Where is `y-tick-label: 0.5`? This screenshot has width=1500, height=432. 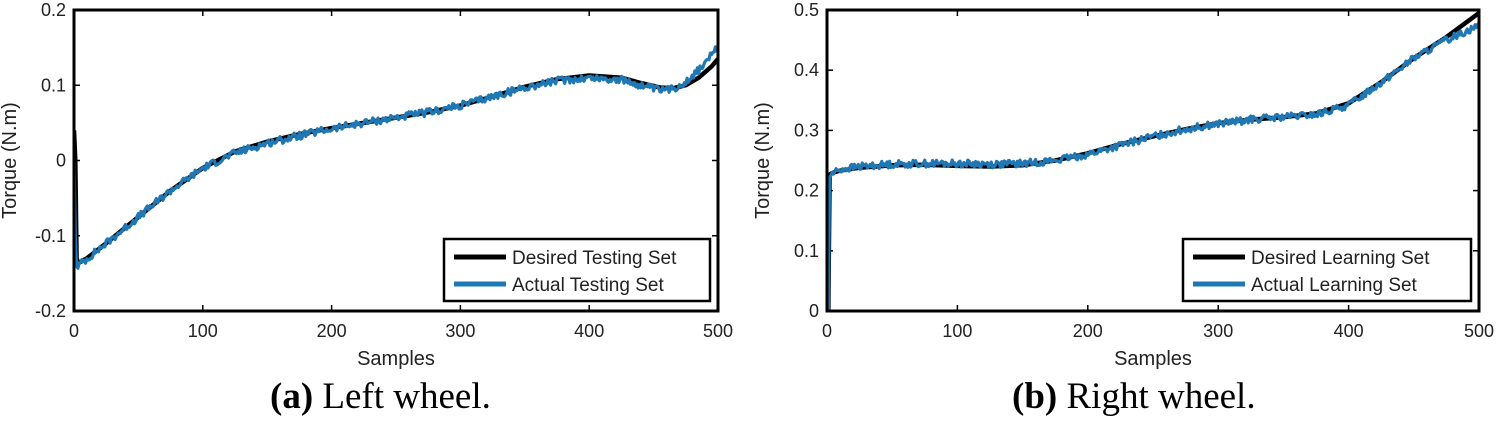
y-tick-label: 0.5 is located at coordinates (806, 10).